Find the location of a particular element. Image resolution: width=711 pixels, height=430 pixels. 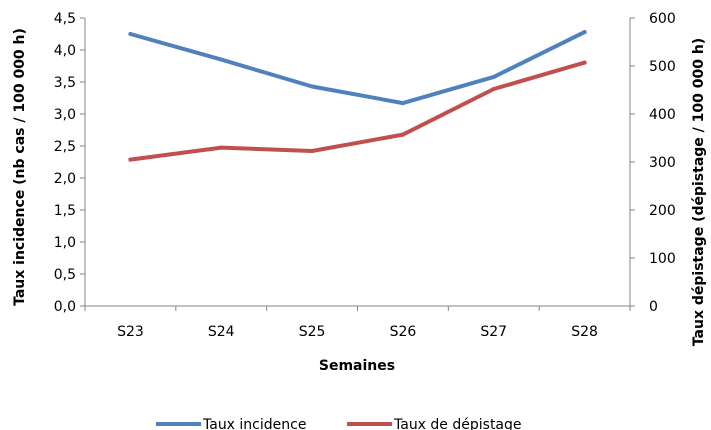

x-tick-label: S24 is located at coordinates (221, 332).